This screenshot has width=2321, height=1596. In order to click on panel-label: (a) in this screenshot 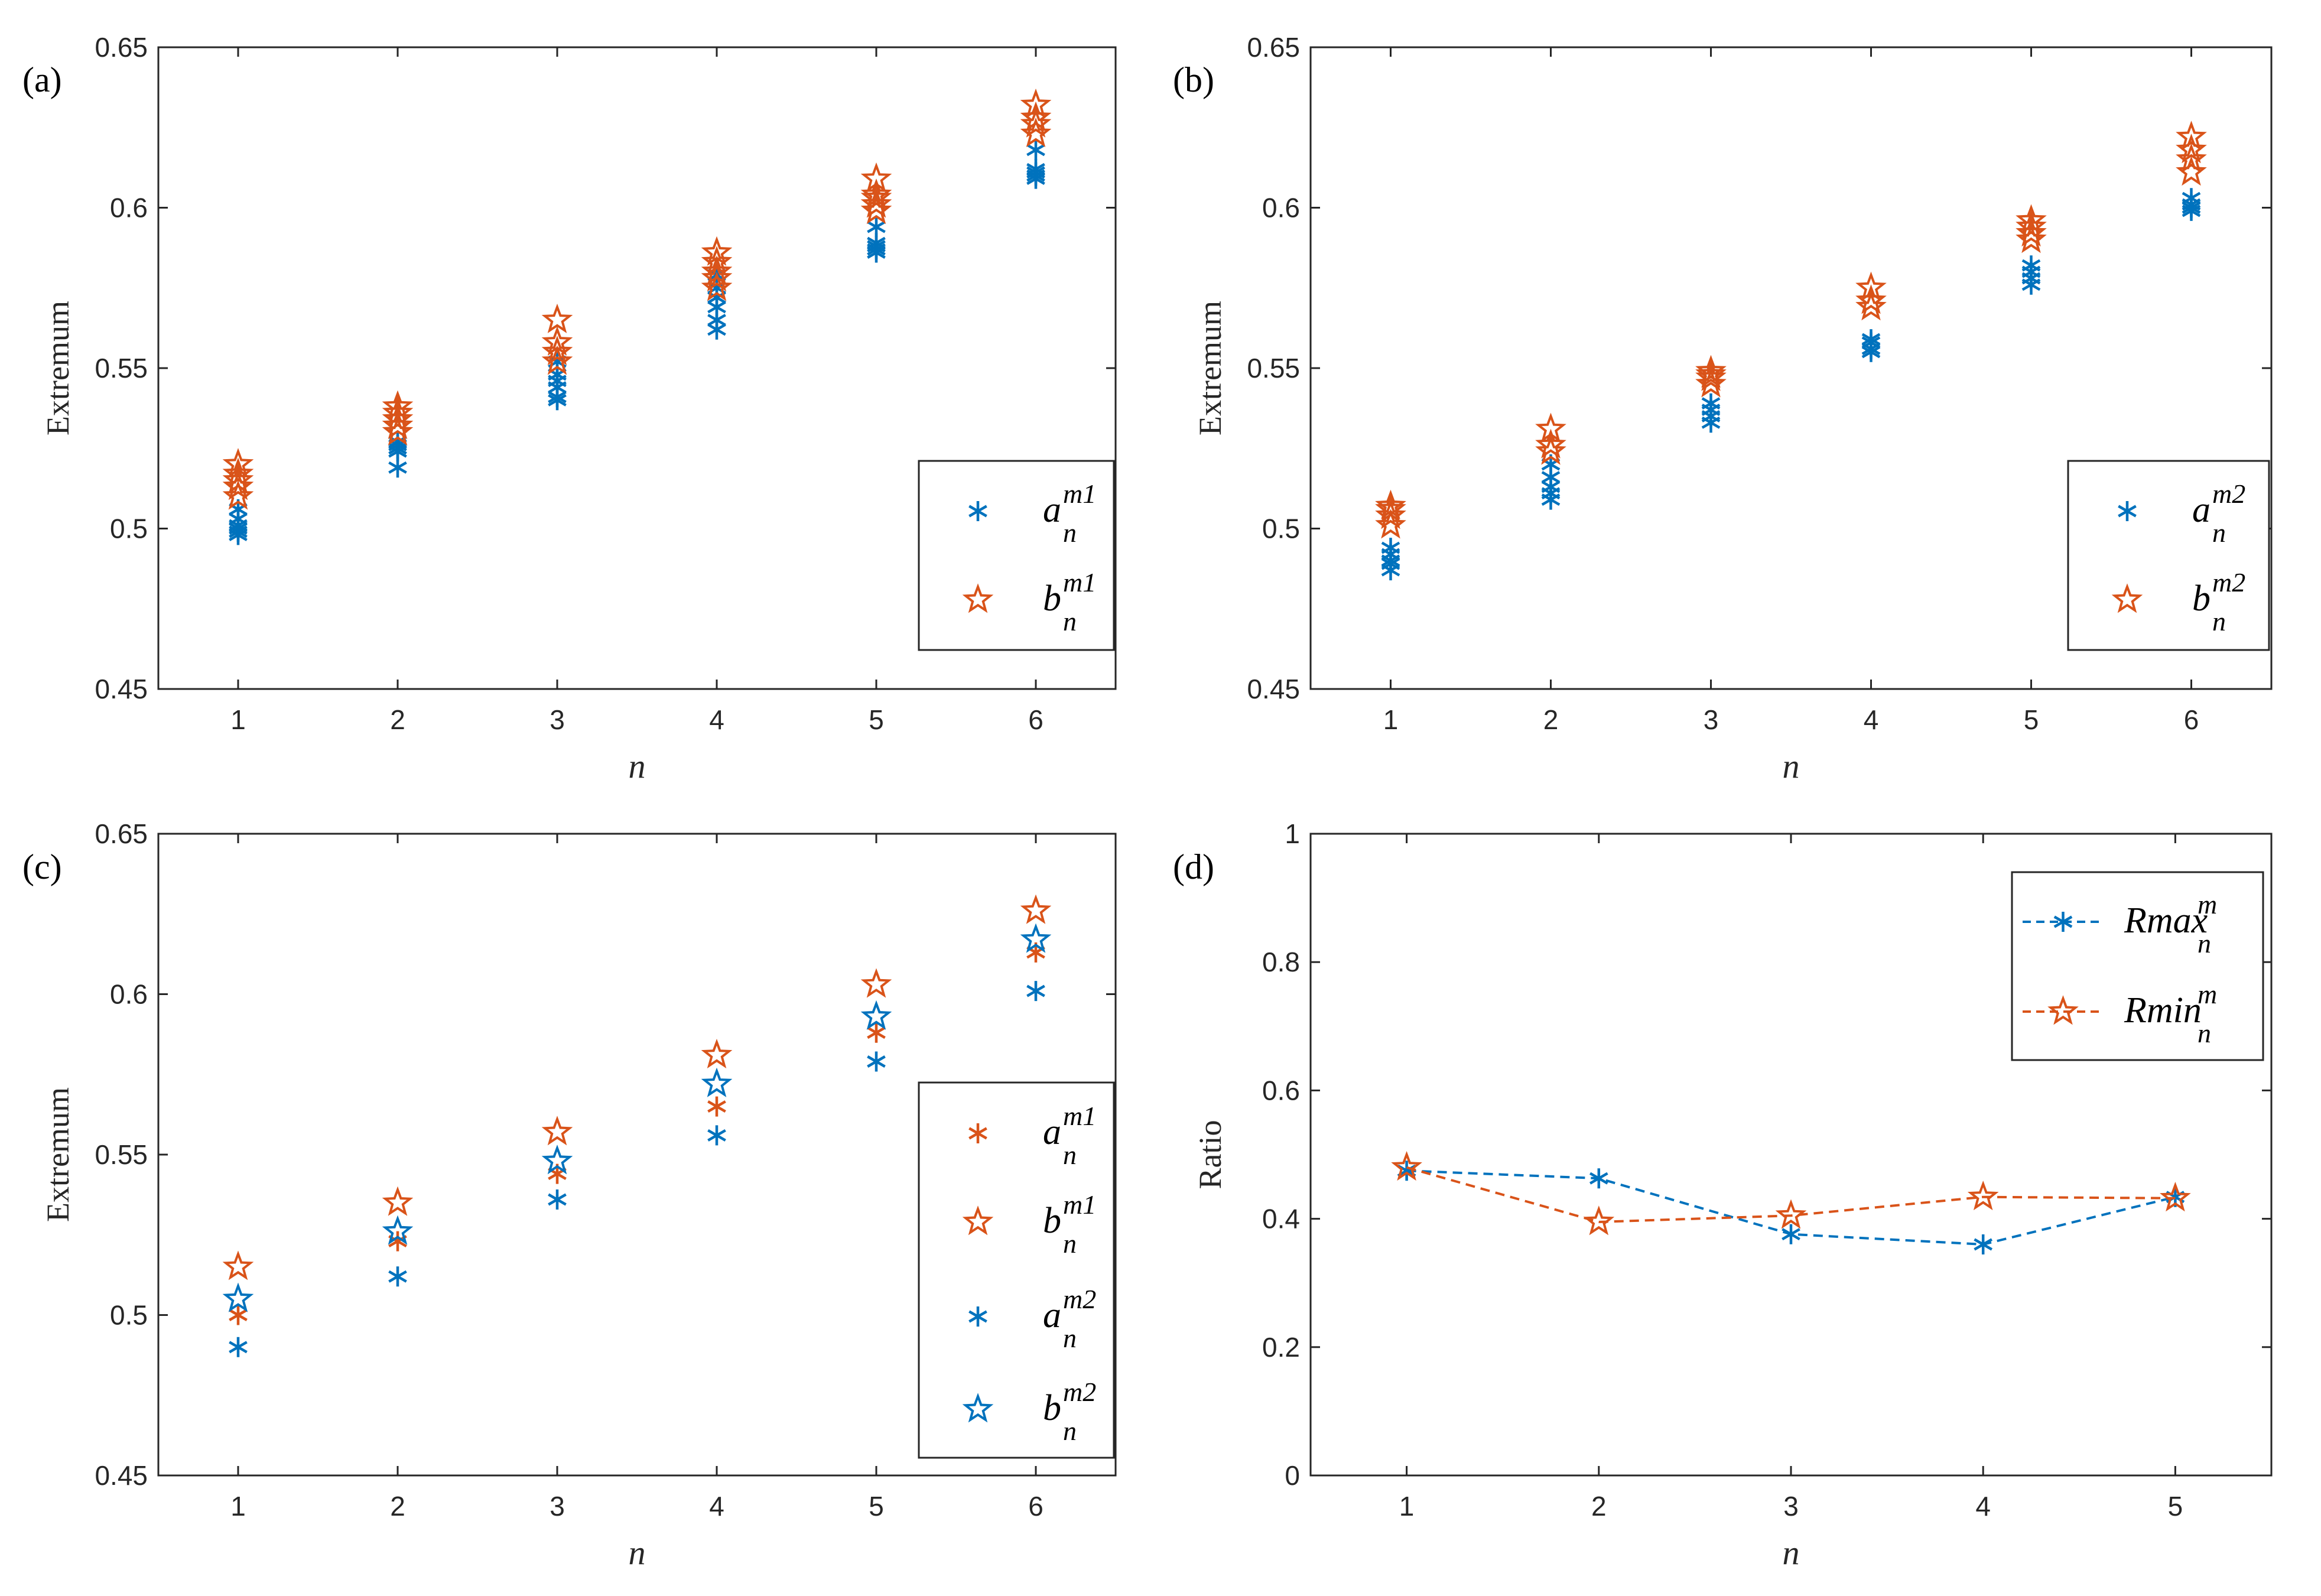, I will do `click(42, 79)`.